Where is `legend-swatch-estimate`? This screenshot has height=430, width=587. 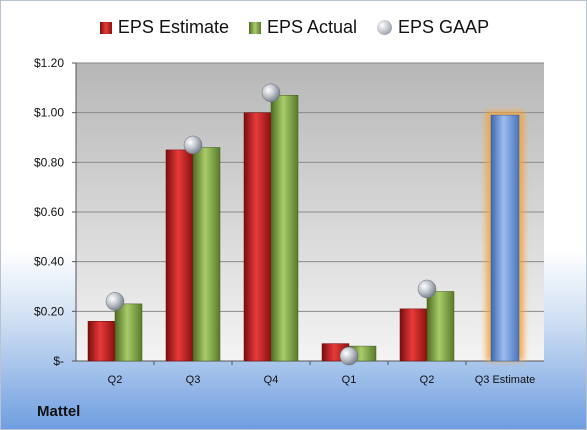 legend-swatch-estimate is located at coordinates (105, 27).